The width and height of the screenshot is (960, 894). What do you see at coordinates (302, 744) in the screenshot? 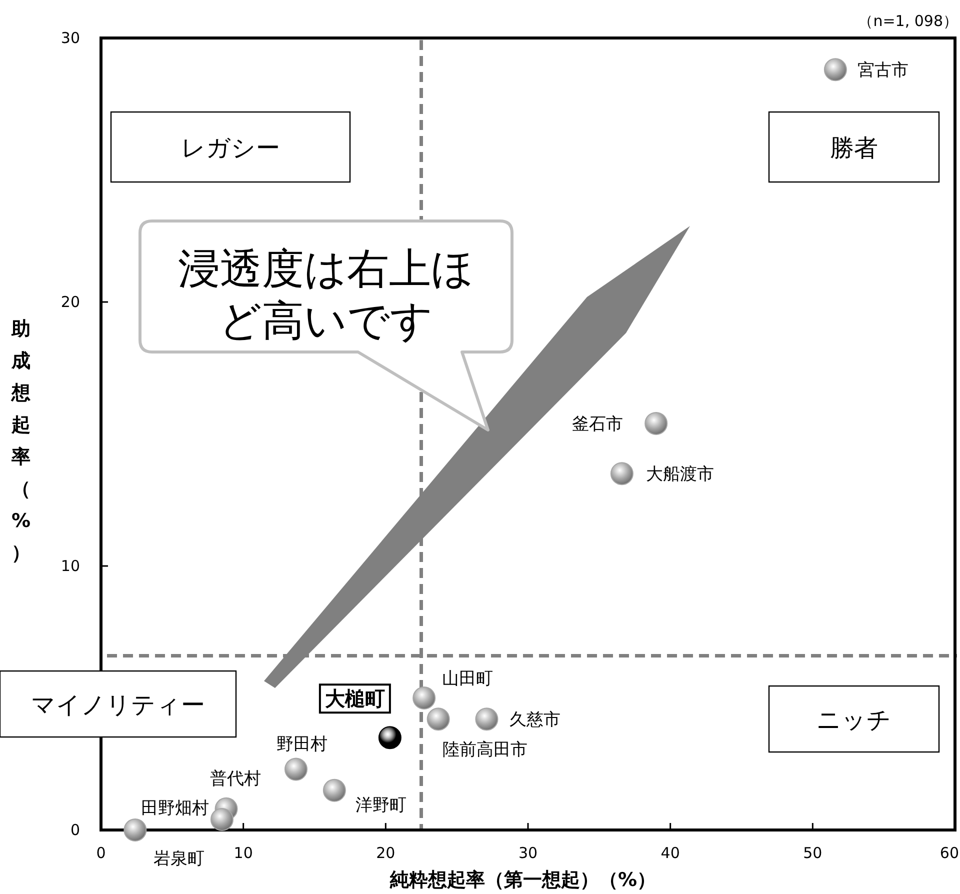
I see `annotation: 野田村` at bounding box center [302, 744].